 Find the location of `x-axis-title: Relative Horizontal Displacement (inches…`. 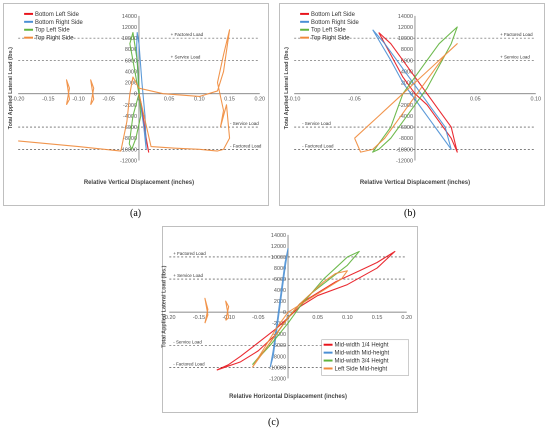

x-axis-title: Relative Horizontal Displacement (inches… is located at coordinates (288, 397).